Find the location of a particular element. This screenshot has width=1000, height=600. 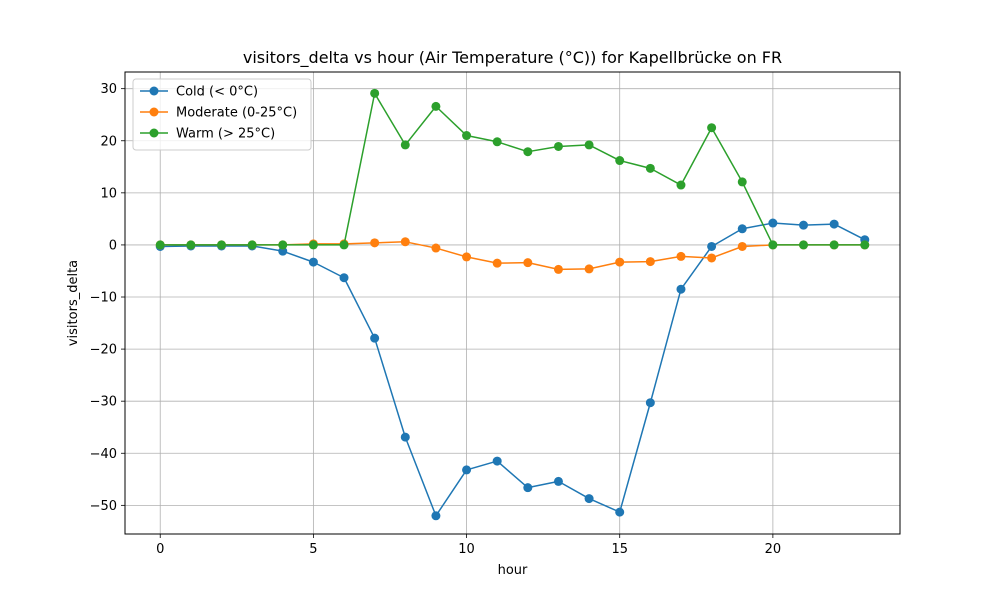

x-tick-label: 5 is located at coordinates (313, 549).